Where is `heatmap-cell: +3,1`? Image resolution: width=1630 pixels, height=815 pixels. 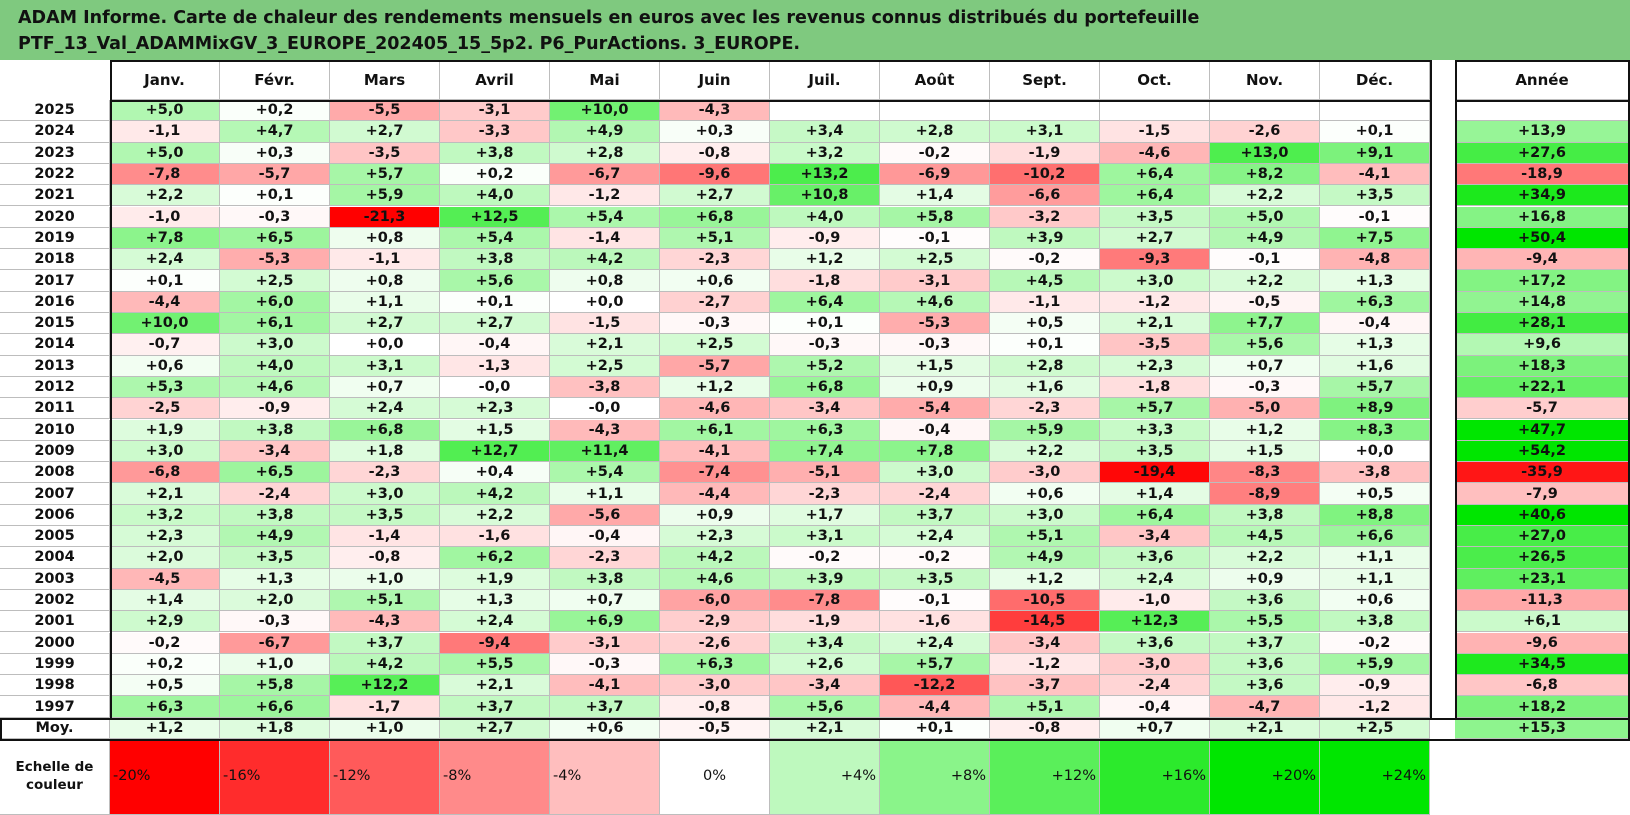
heatmap-cell: +3,1 is located at coordinates (825, 537).